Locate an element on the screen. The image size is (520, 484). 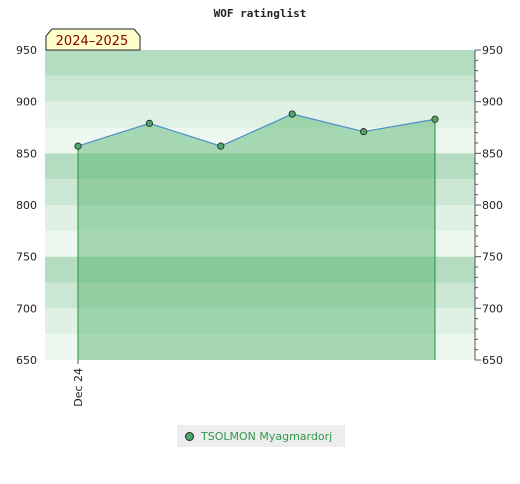
data-points is located at coordinates (256, 130).